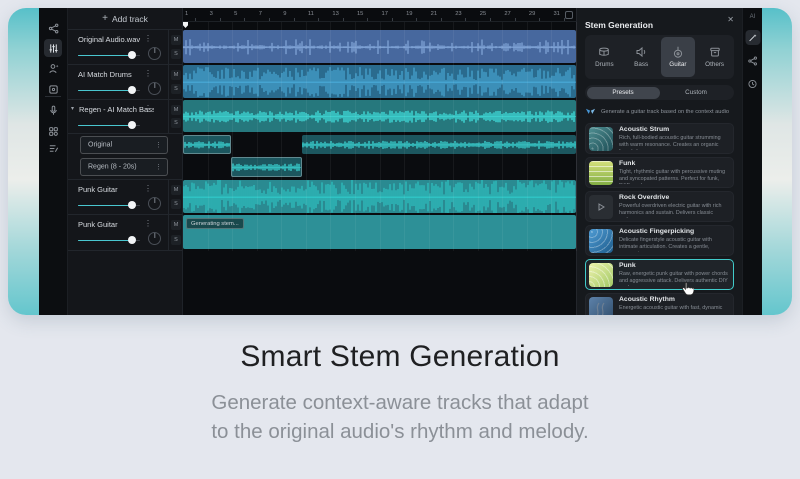 This screenshot has width=800, height=479. I want to click on tab-label: Guitar, so click(678, 64).